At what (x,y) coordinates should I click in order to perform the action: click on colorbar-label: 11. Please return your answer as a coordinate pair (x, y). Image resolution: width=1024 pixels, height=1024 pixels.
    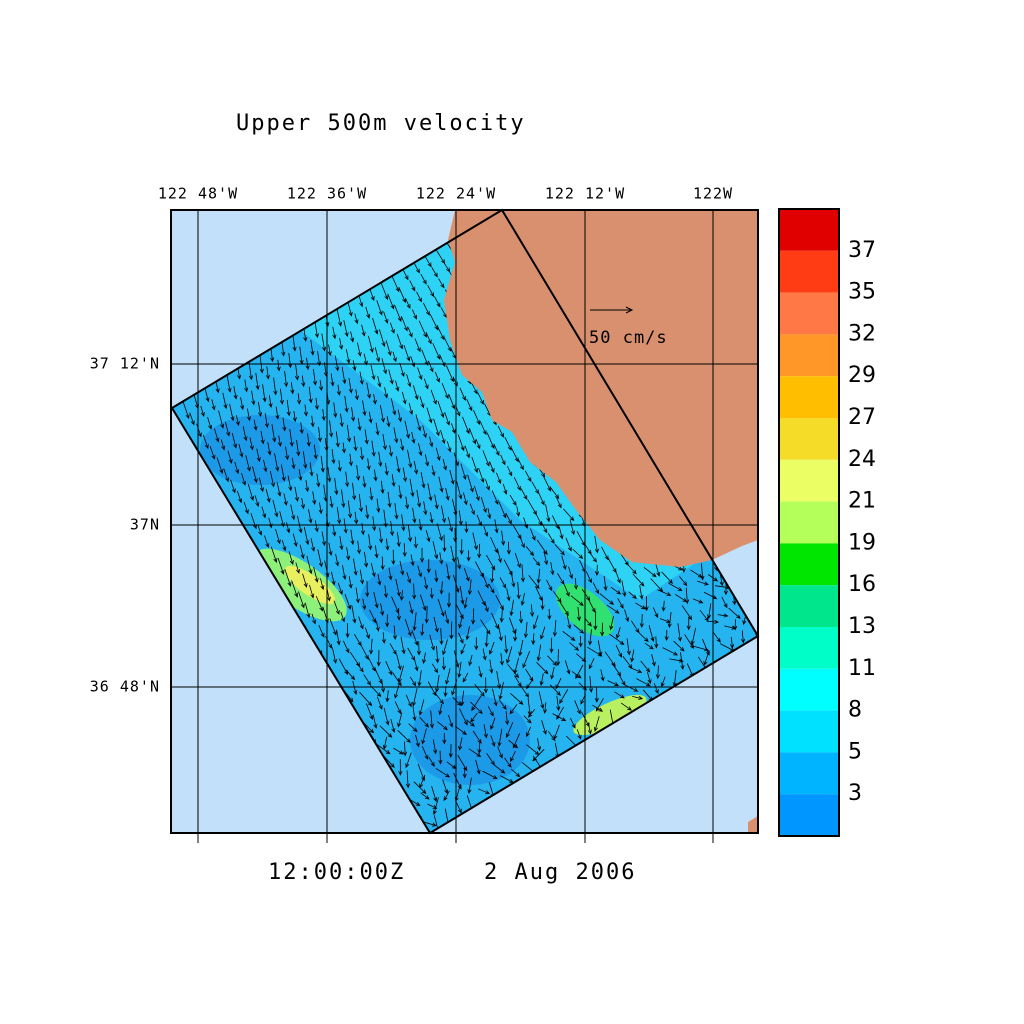
    Looking at the image, I should click on (862, 668).